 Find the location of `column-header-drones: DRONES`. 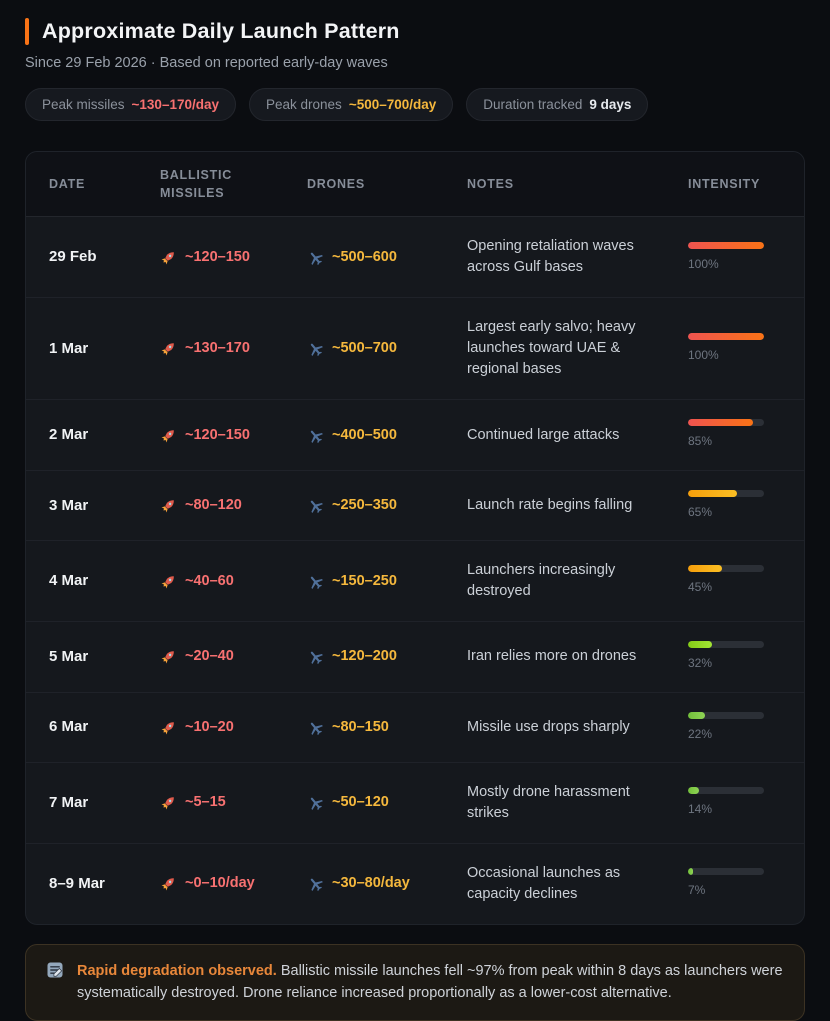

column-header-drones: DRONES is located at coordinates (336, 184).